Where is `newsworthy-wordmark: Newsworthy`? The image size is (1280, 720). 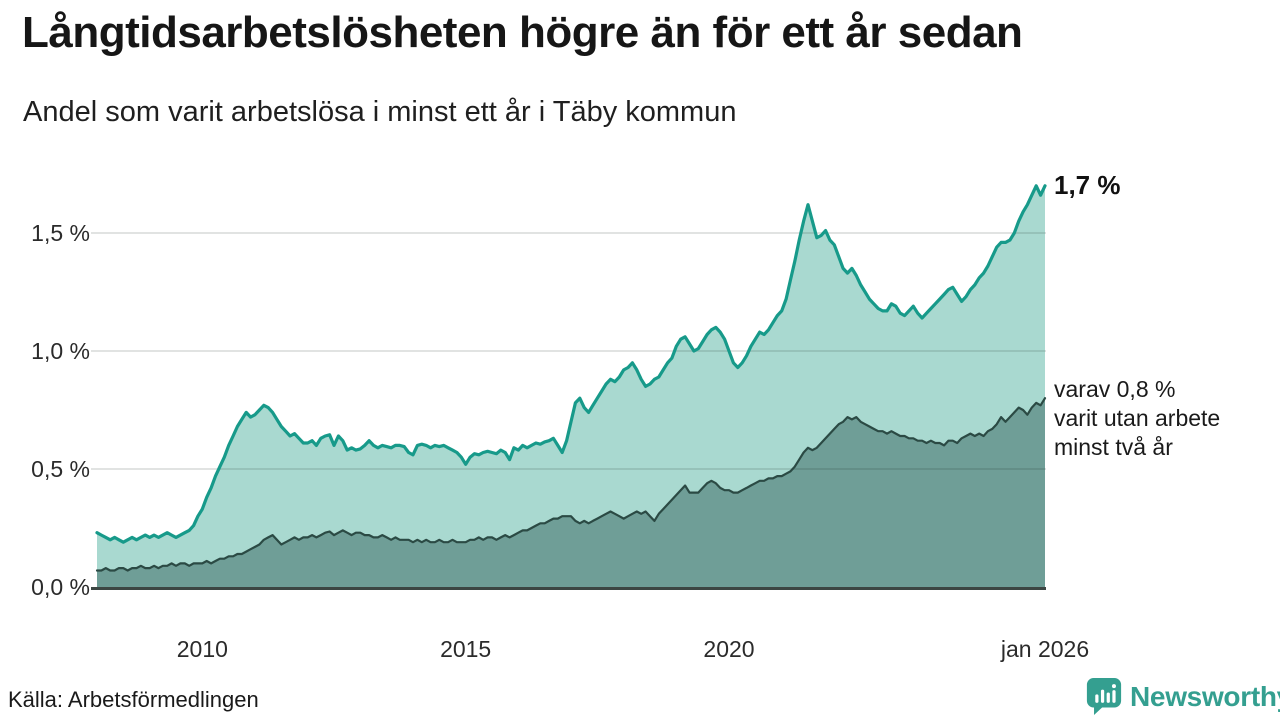
newsworthy-wordmark: Newsworthy is located at coordinates (1205, 696).